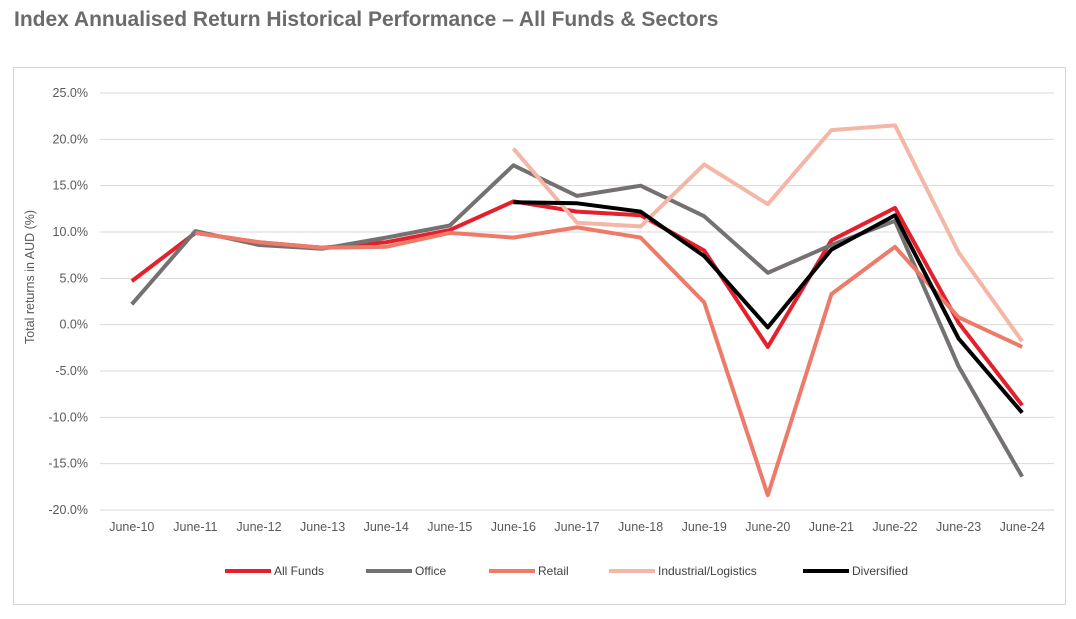  Describe the element at coordinates (30, 277) in the screenshot. I see `y-axis-title: Total returns in AUD (%)` at that location.